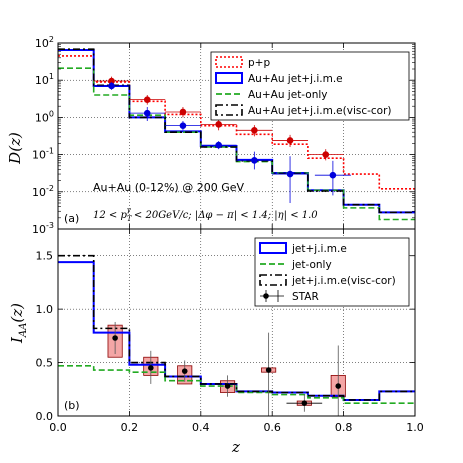 Image resolution: width=463 pixels, height=463 pixels. What do you see at coordinates (17, 340) in the screenshot?
I see `ylabel-main: I` at bounding box center [17, 340].